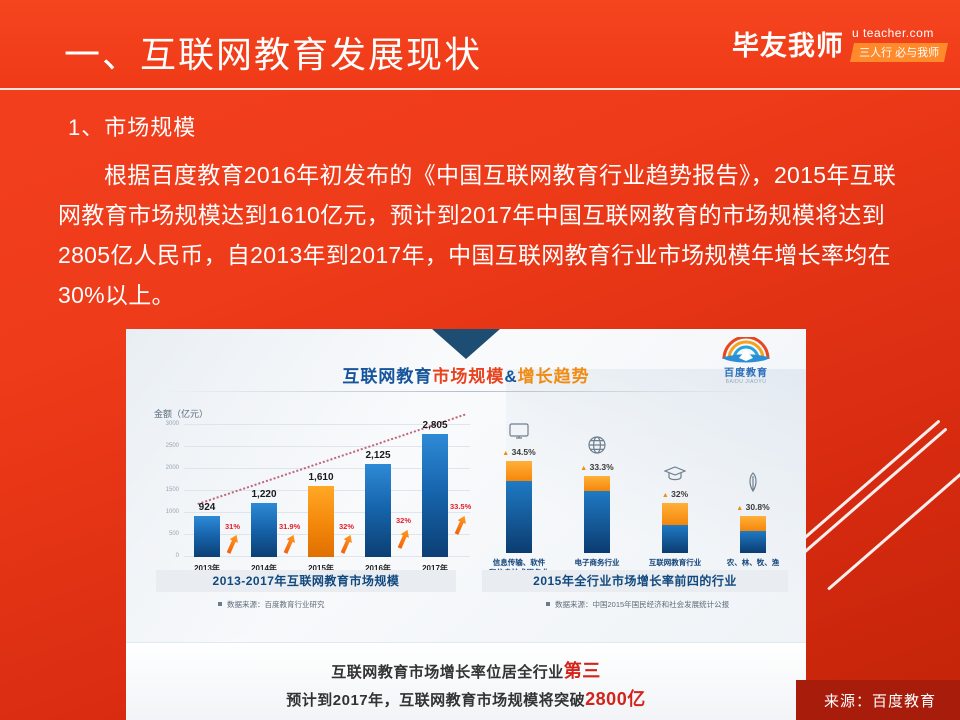 This screenshot has width=960, height=720. Describe the element at coordinates (306, 581) in the screenshot. I see `left-chart-caption: 2013-2017年互联网教育市场规模` at that location.